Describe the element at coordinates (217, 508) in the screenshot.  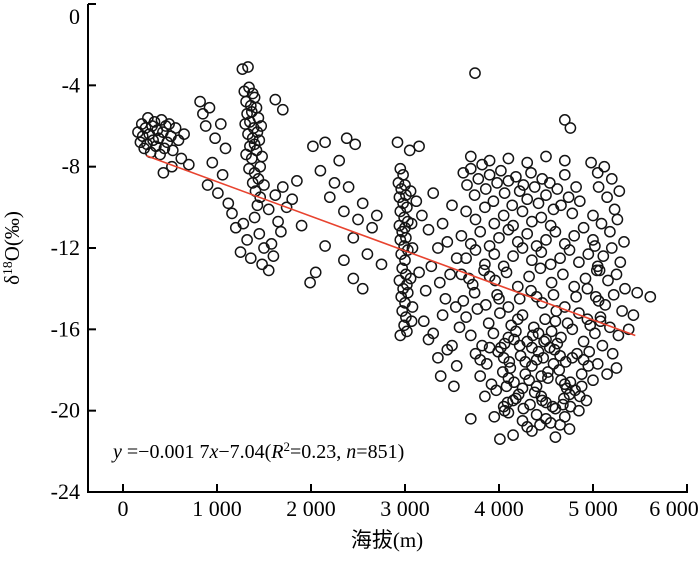
I see `x-tick-label: 1 000` at that location.